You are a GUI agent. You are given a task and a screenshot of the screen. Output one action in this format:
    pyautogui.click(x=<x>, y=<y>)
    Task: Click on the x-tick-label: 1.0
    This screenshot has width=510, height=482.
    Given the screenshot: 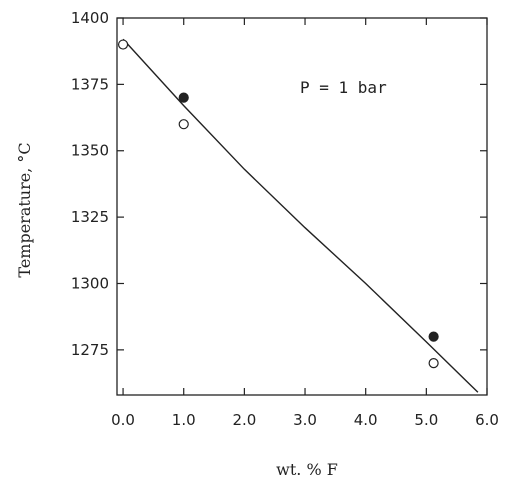 What is the action you would take?
    pyautogui.click(x=184, y=420)
    